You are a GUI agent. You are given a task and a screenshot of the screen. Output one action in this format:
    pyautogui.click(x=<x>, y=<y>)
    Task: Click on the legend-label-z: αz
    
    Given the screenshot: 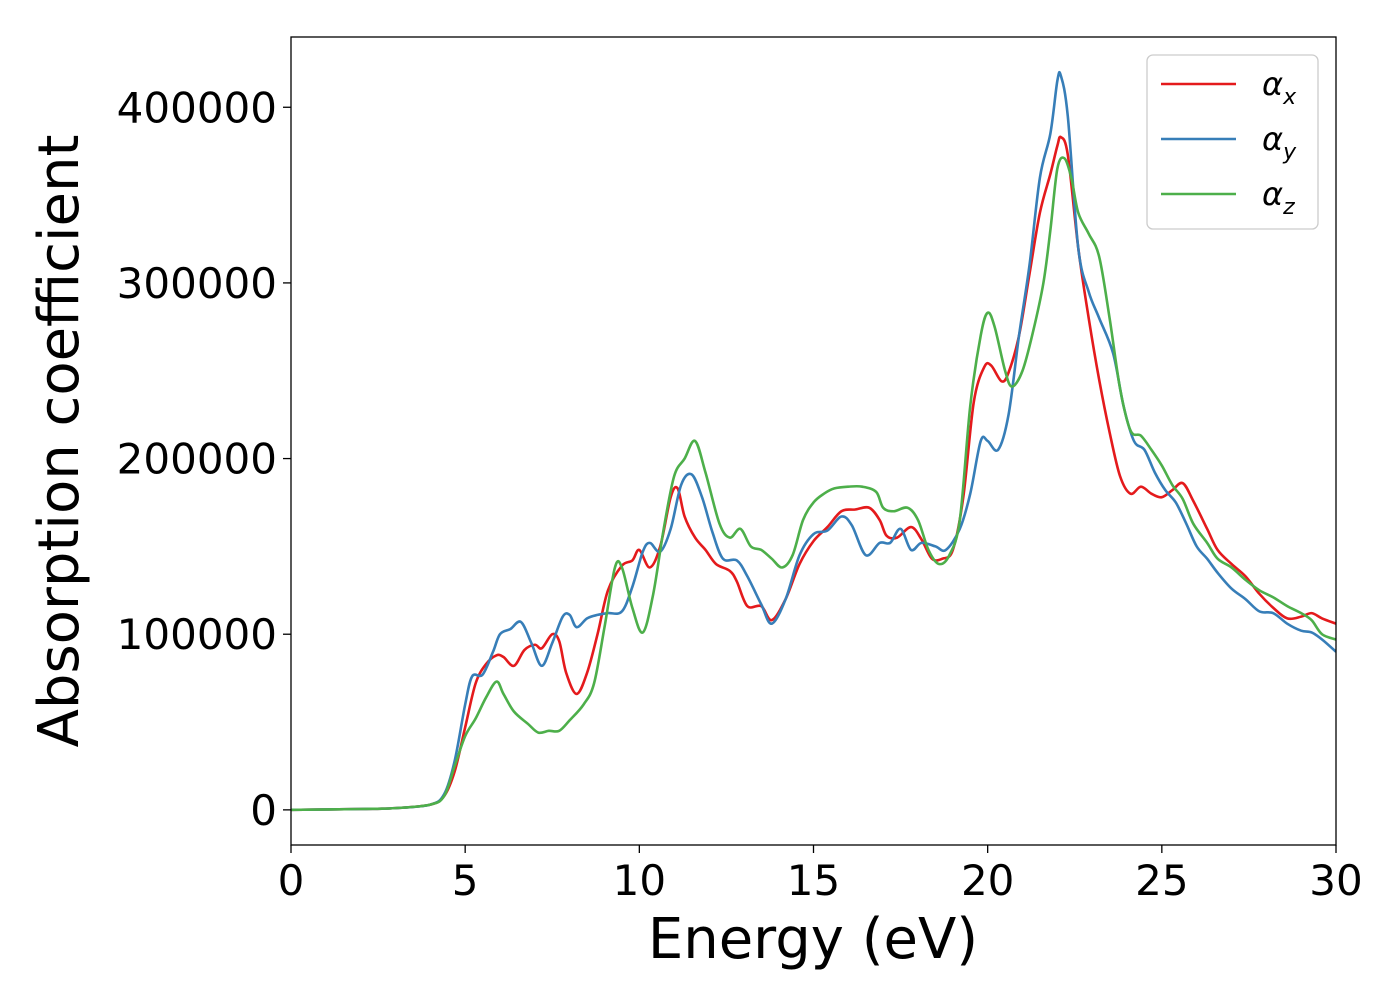 What is the action you would take?
    pyautogui.click(x=1278, y=197)
    